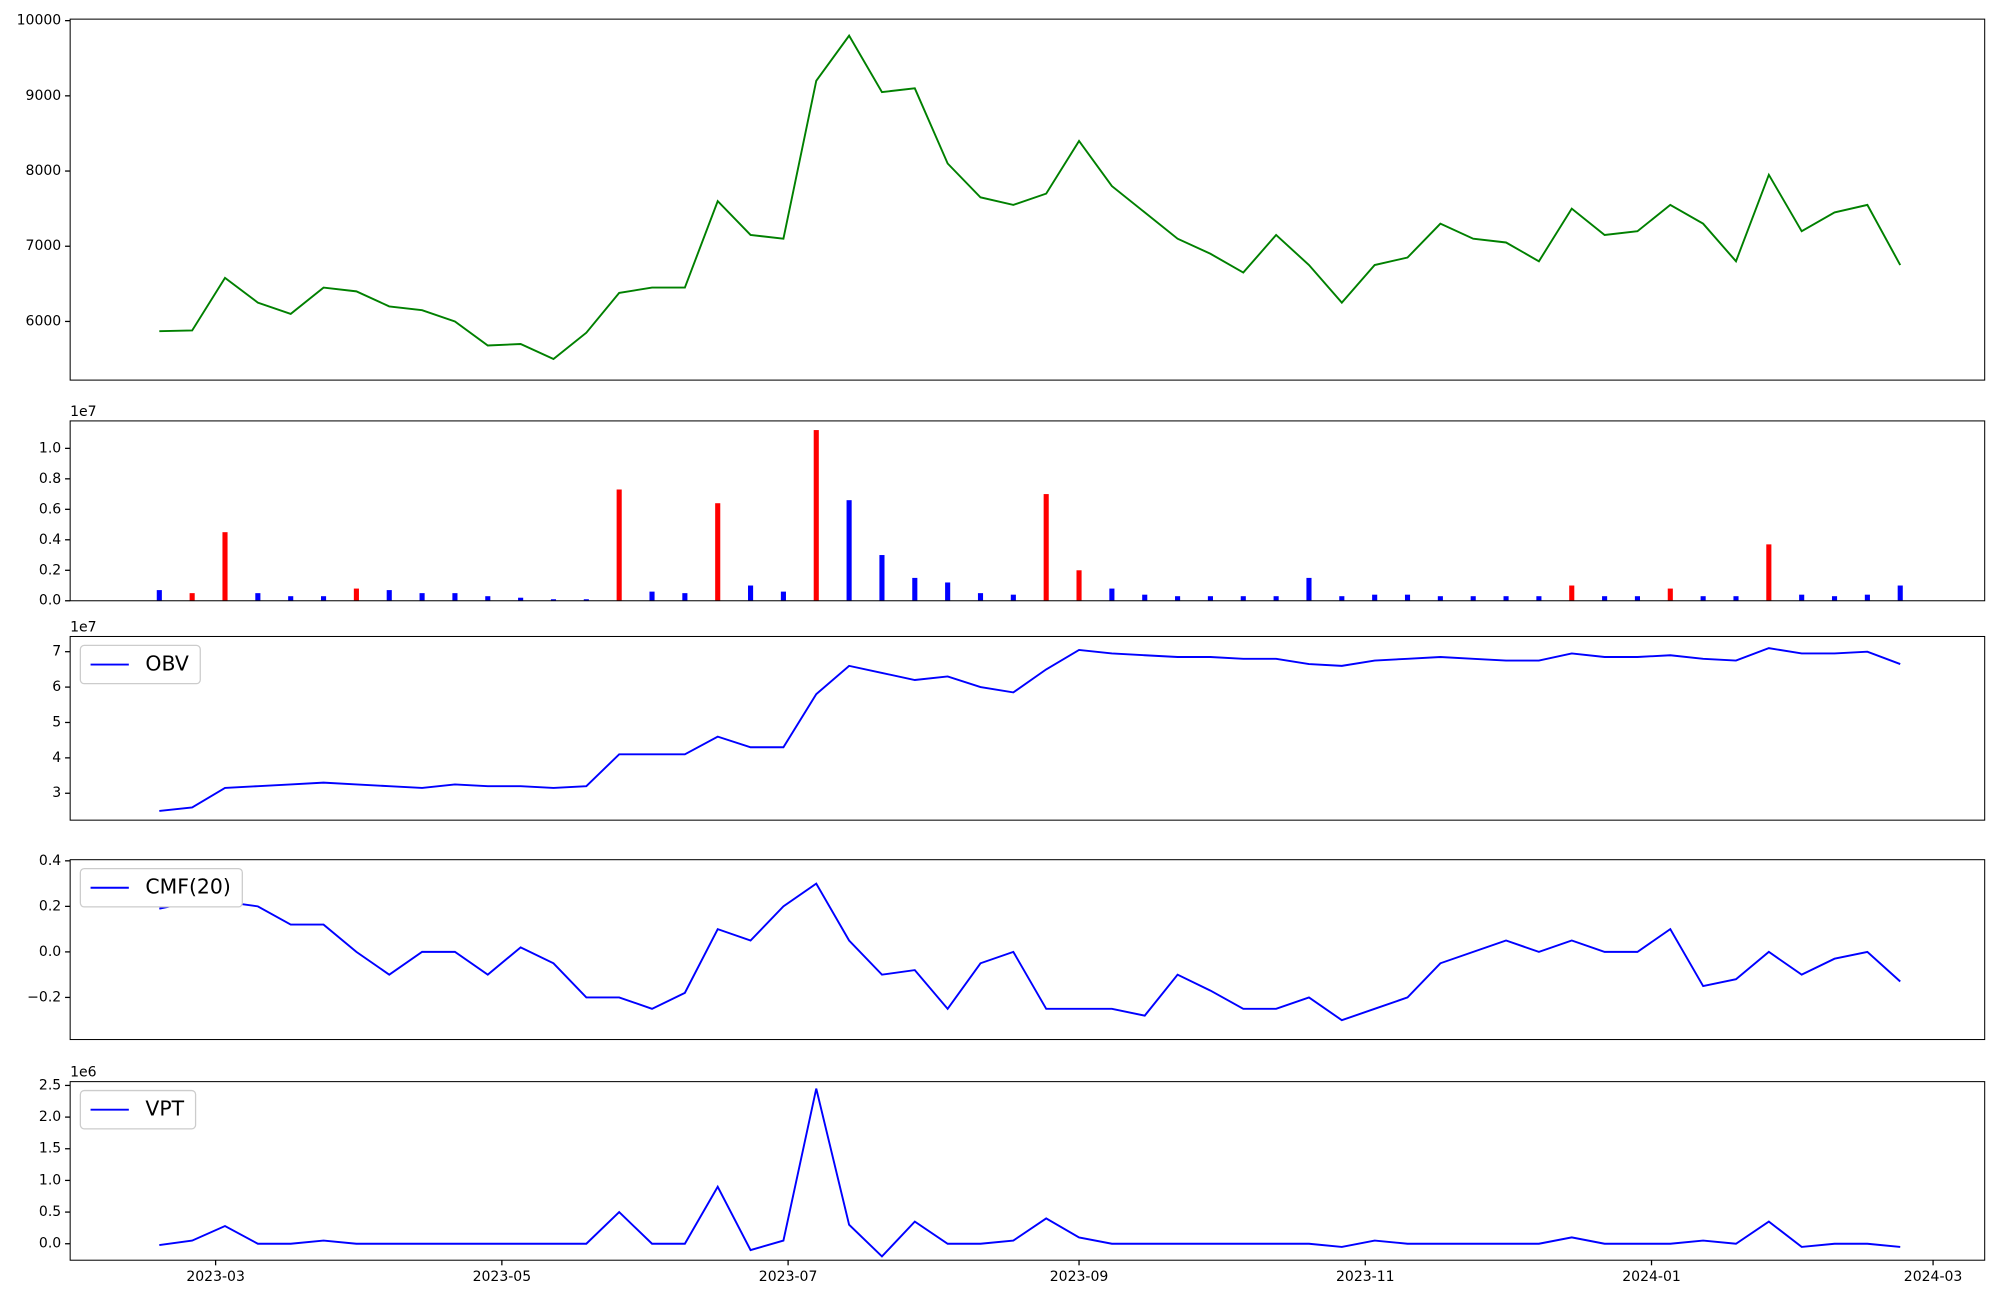 The image size is (2000, 1300). I want to click on x-tick-label: 2023-11, so click(1365, 1277).